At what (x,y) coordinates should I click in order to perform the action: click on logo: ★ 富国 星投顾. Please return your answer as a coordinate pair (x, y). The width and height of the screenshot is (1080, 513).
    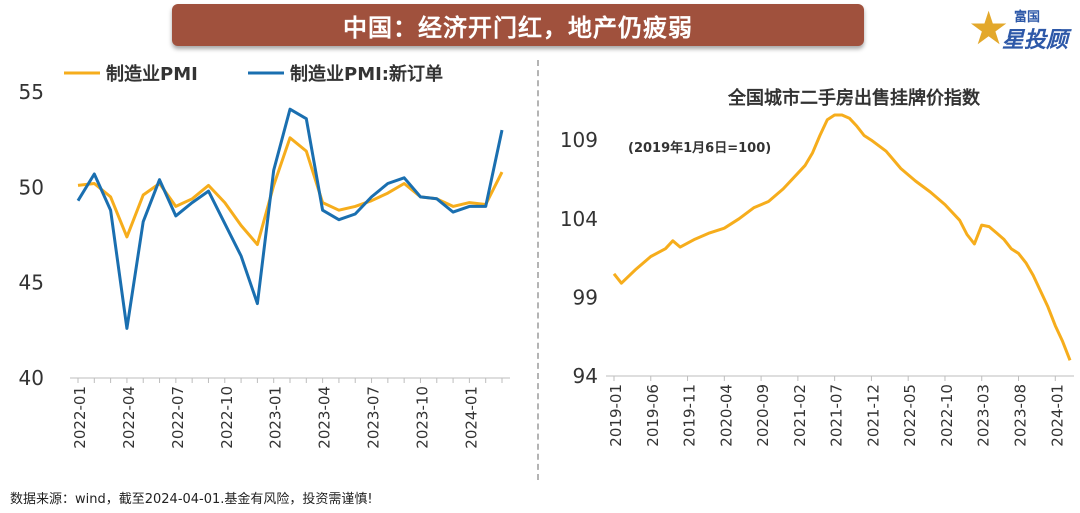
    Looking at the image, I should click on (1022, 28).